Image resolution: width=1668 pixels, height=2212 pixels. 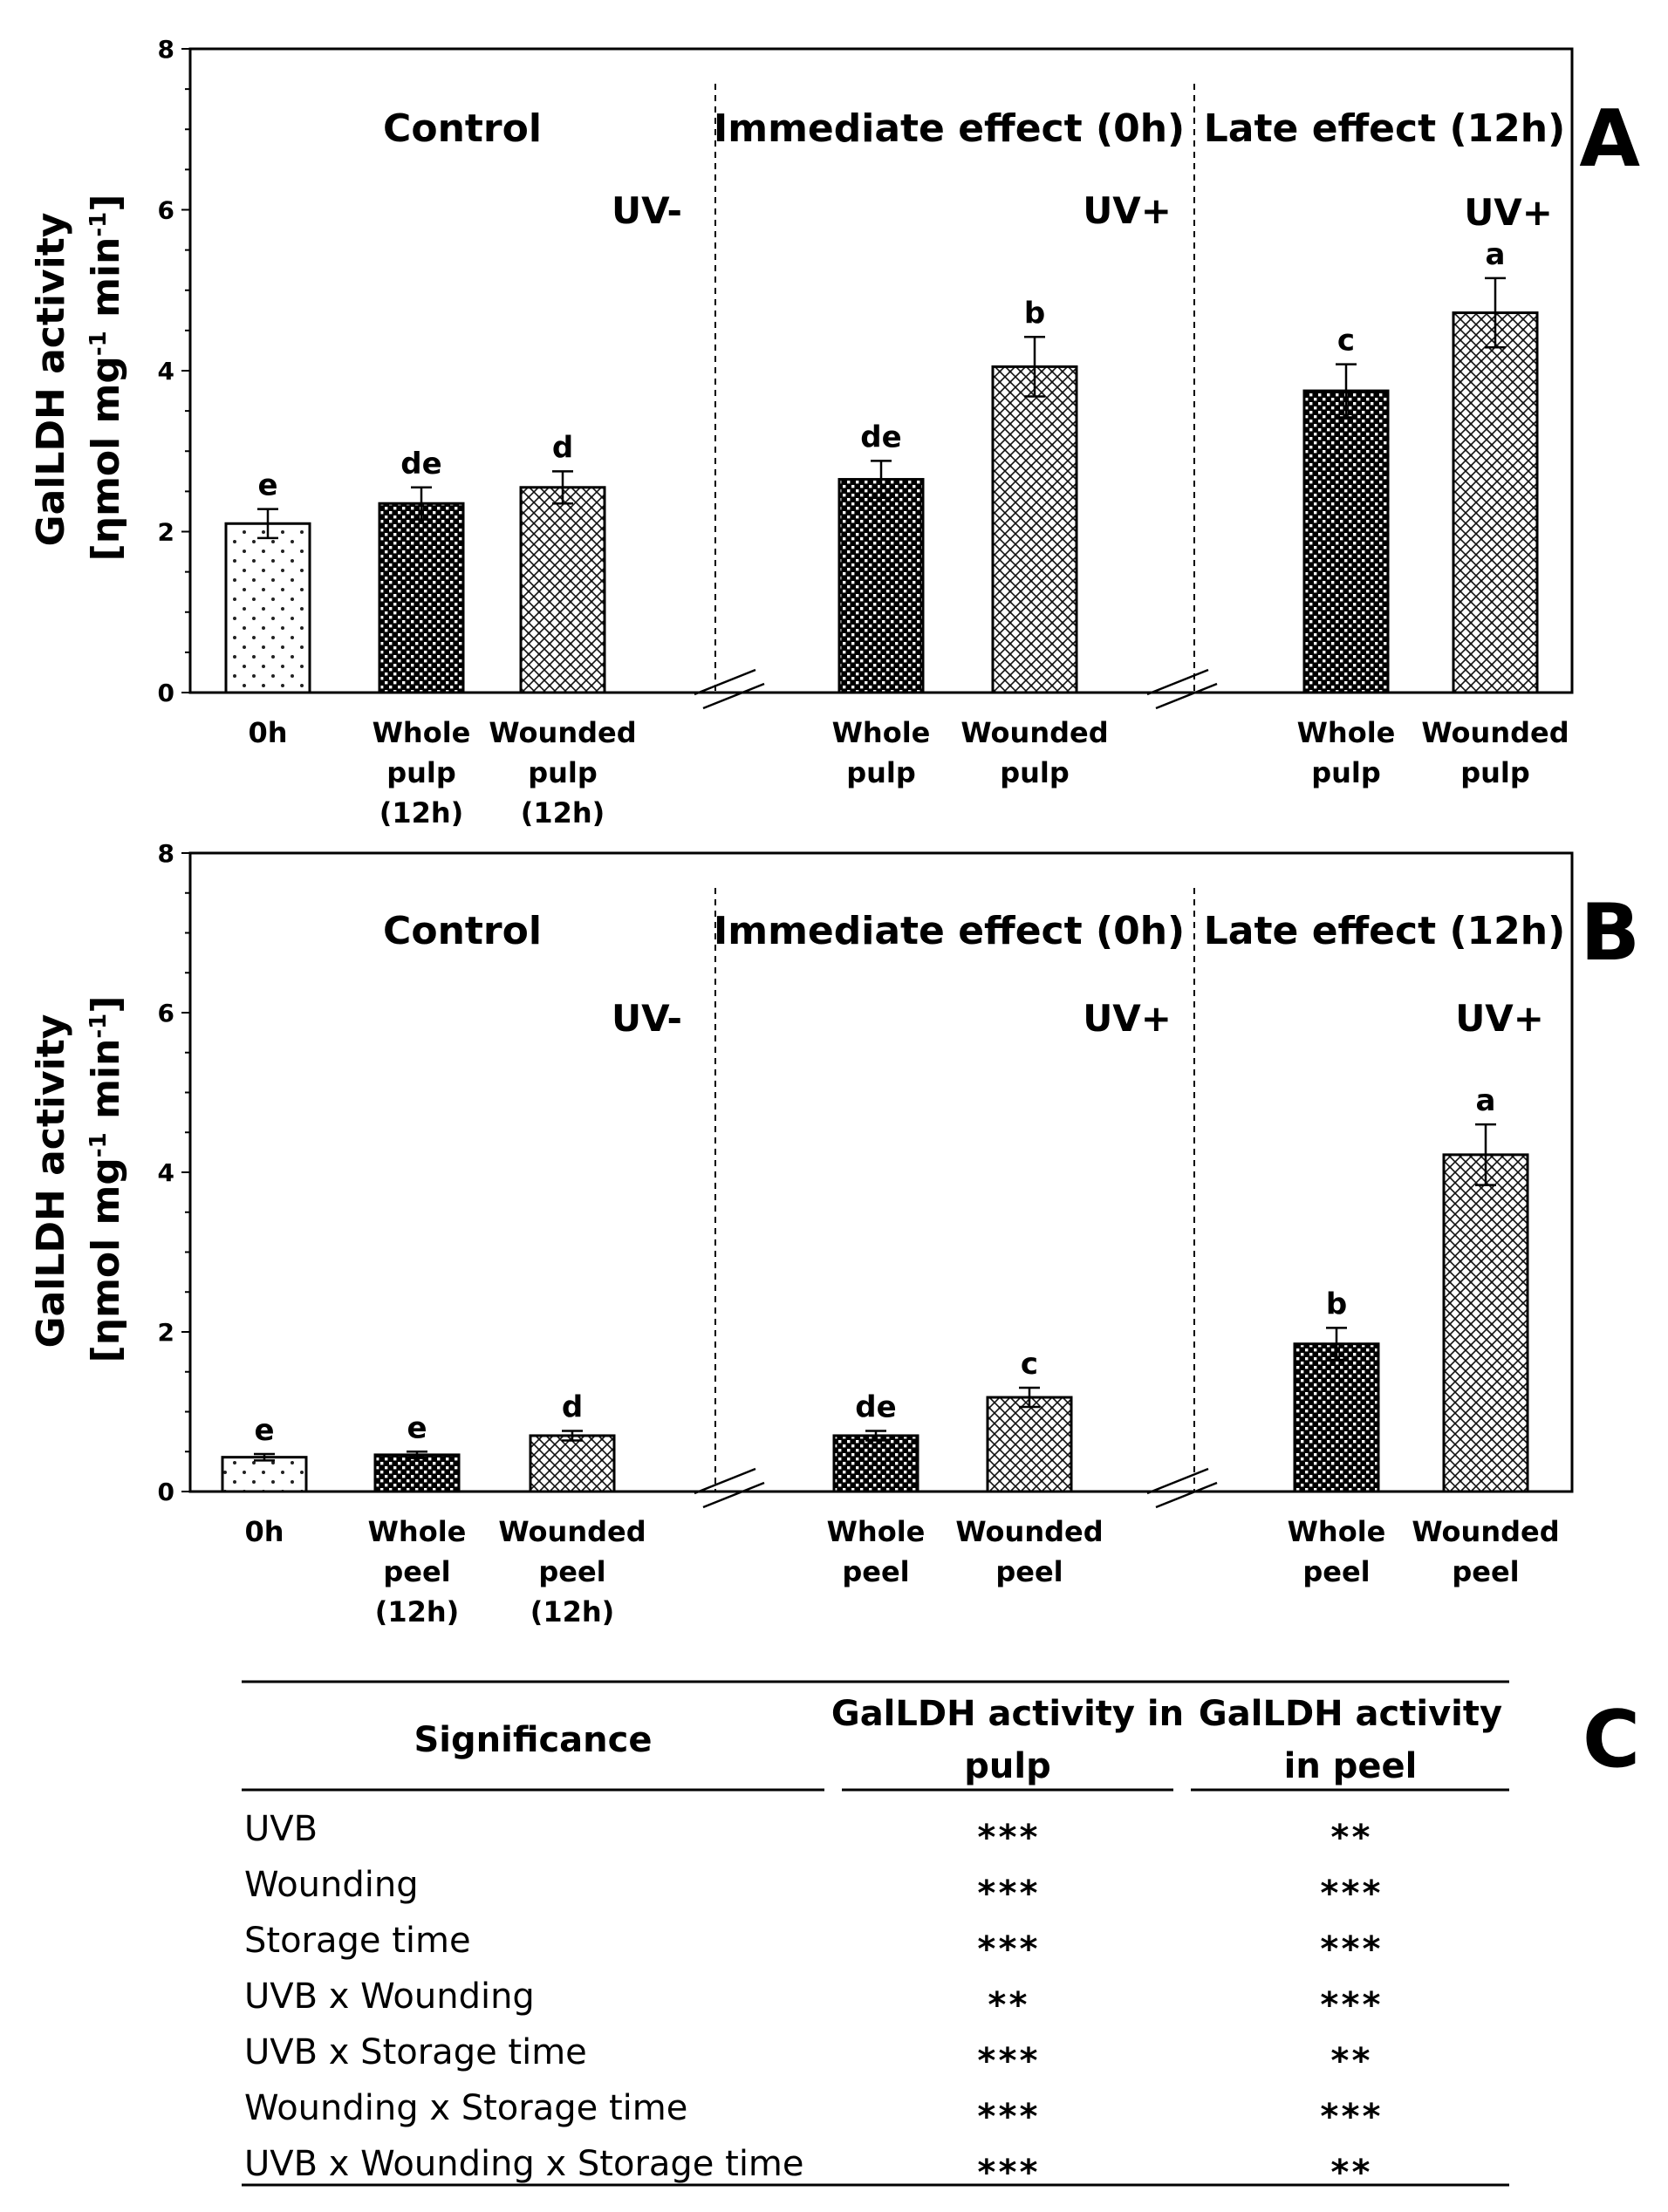 I want to click on y-label-unit-mid: min, so click(x=106, y=1086).